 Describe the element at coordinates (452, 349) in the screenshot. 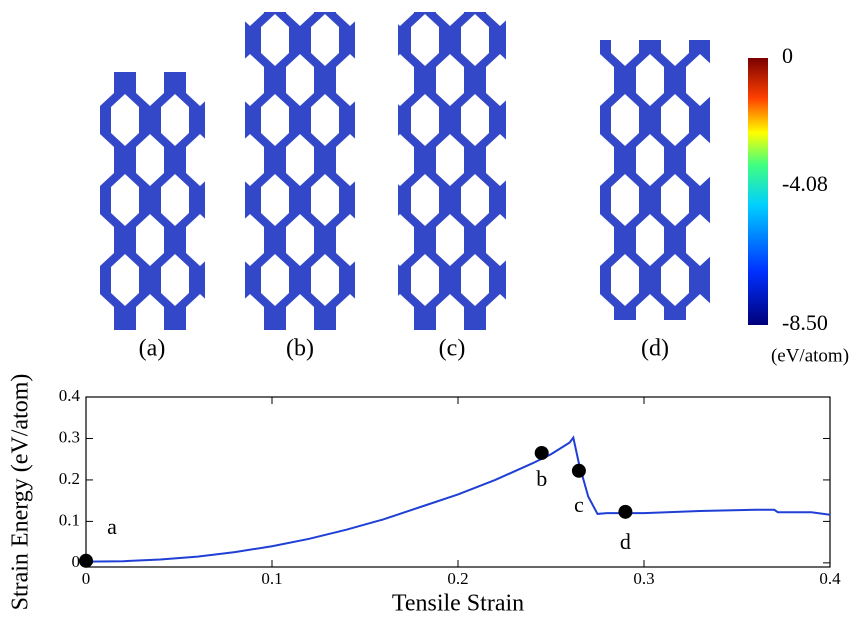

I see `panel-label: (c)` at that location.